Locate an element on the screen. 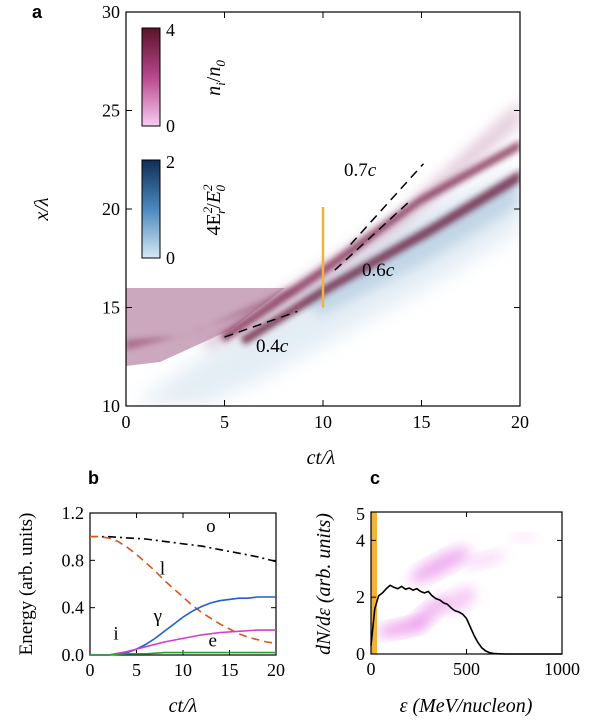  colorbar-field-label: 4E2r/E20 is located at coordinates (214, 210).